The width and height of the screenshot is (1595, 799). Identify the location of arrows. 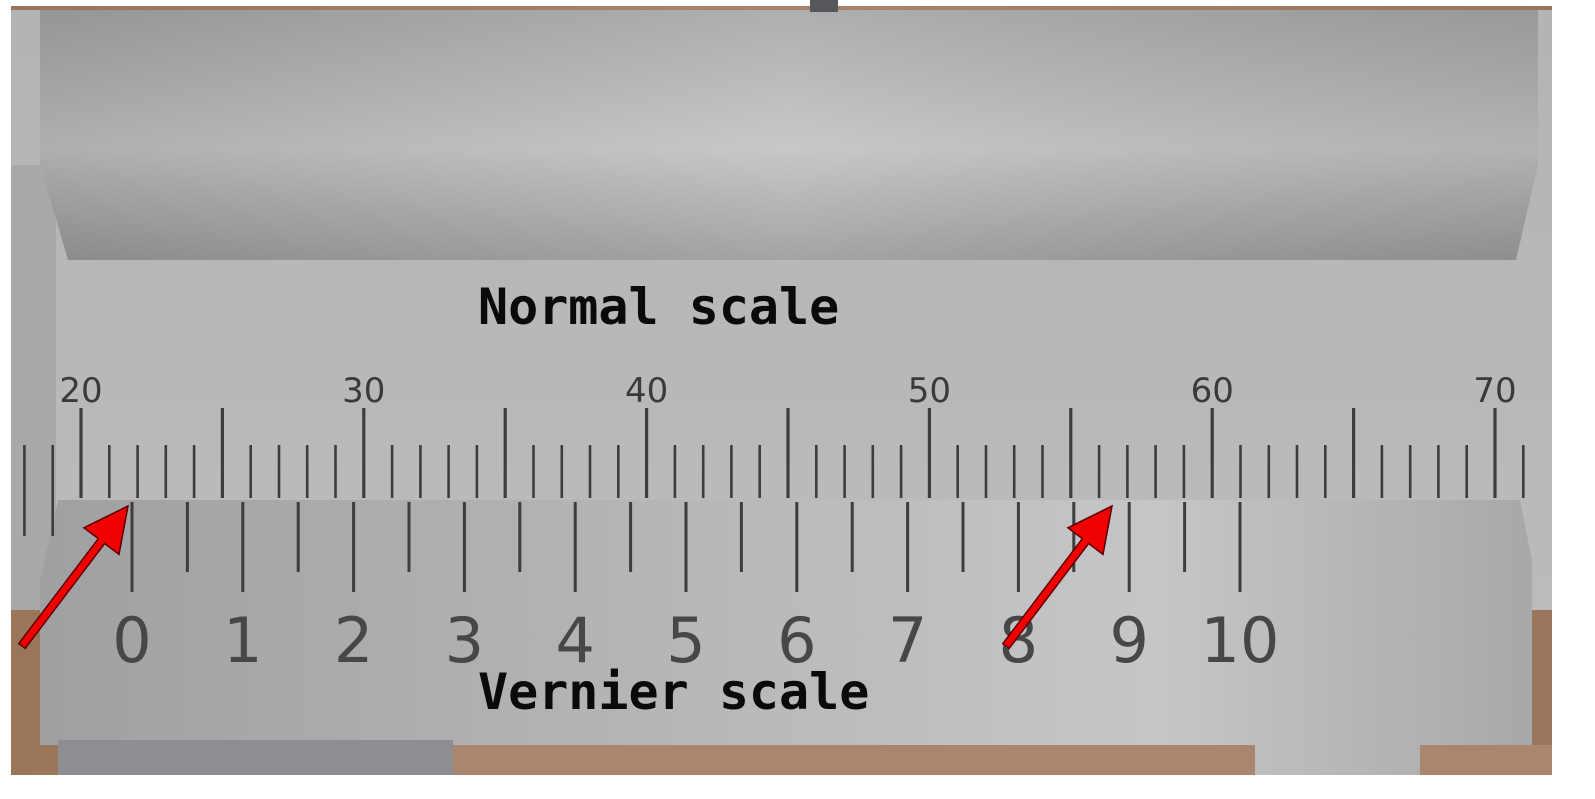
(565, 577).